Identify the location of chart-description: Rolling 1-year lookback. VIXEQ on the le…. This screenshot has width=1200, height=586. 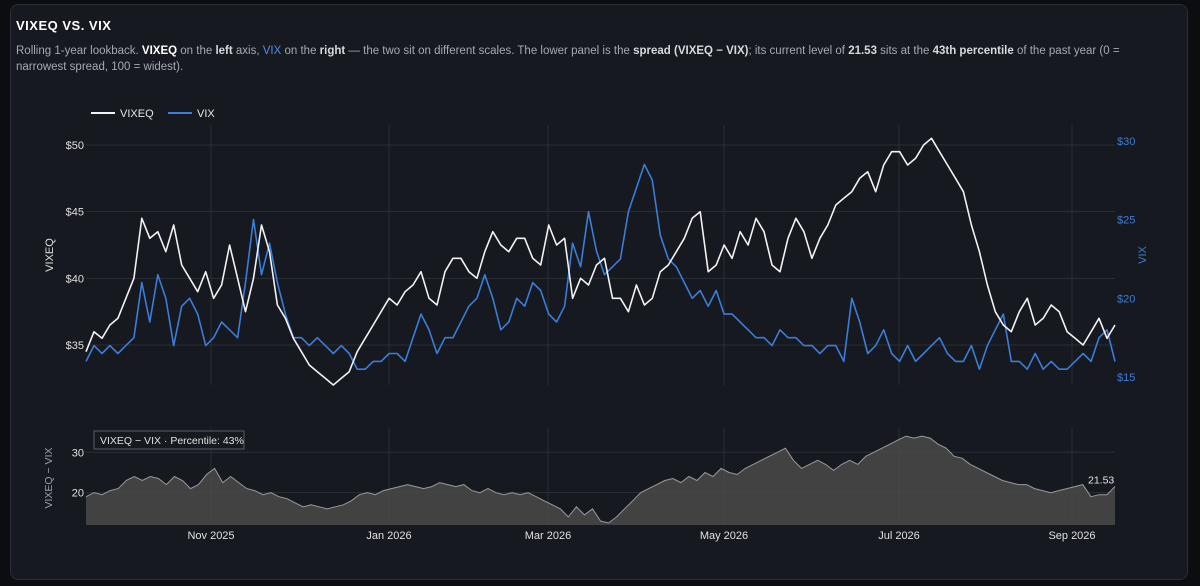
(568, 59).